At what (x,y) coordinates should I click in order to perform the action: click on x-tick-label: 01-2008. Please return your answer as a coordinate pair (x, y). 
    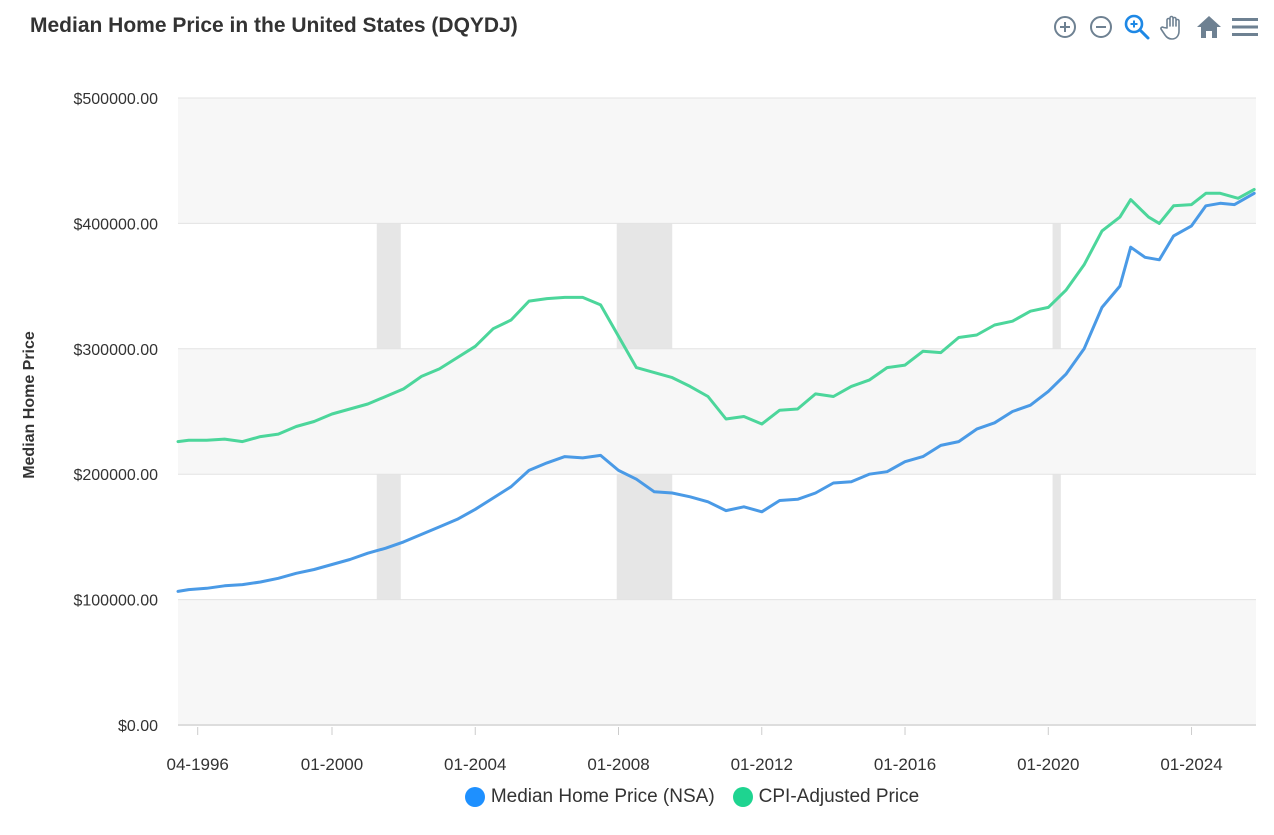
    Looking at the image, I should click on (618, 764).